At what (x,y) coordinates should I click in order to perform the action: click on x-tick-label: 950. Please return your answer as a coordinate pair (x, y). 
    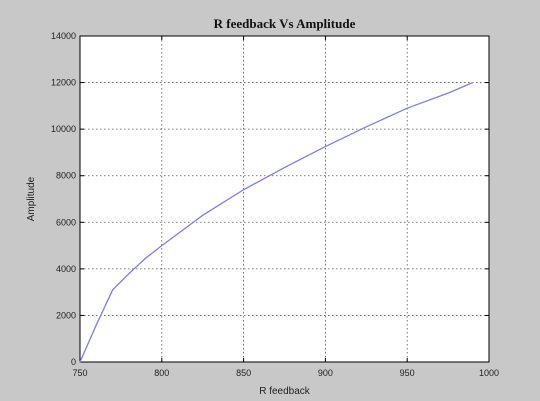
    Looking at the image, I should click on (407, 373).